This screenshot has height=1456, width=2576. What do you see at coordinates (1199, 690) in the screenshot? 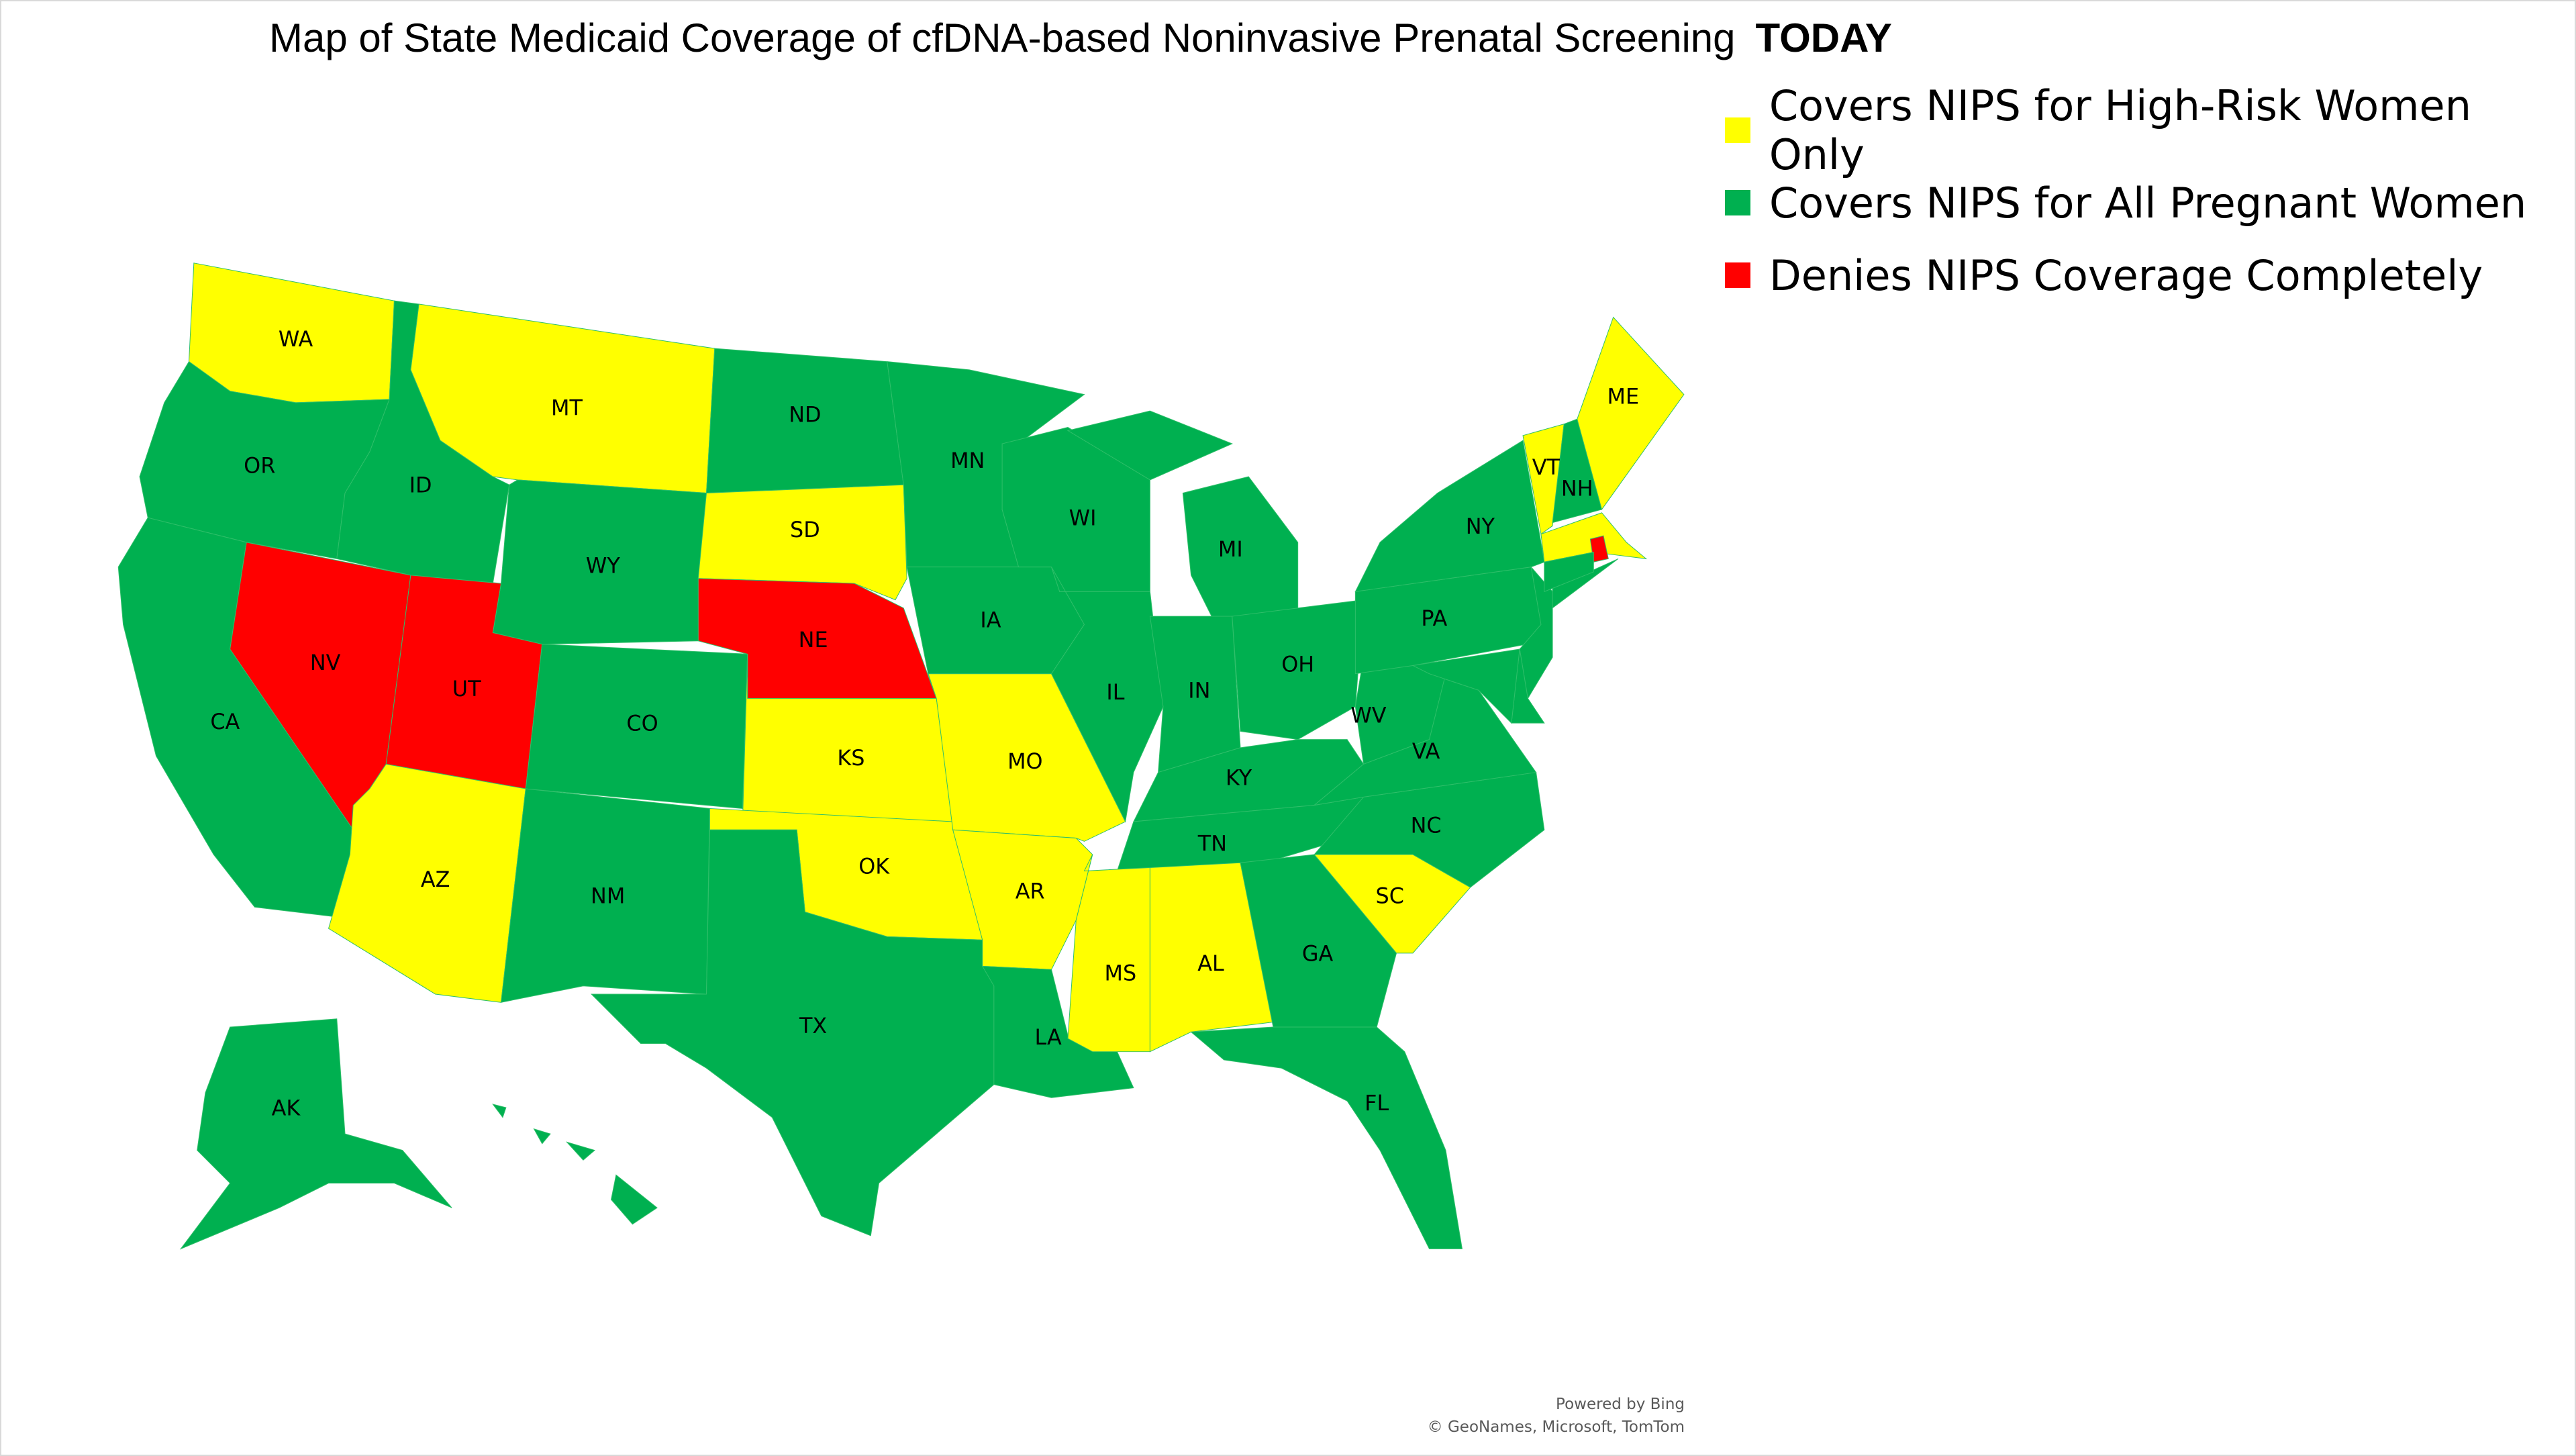
I see `state-label-in: IN` at bounding box center [1199, 690].